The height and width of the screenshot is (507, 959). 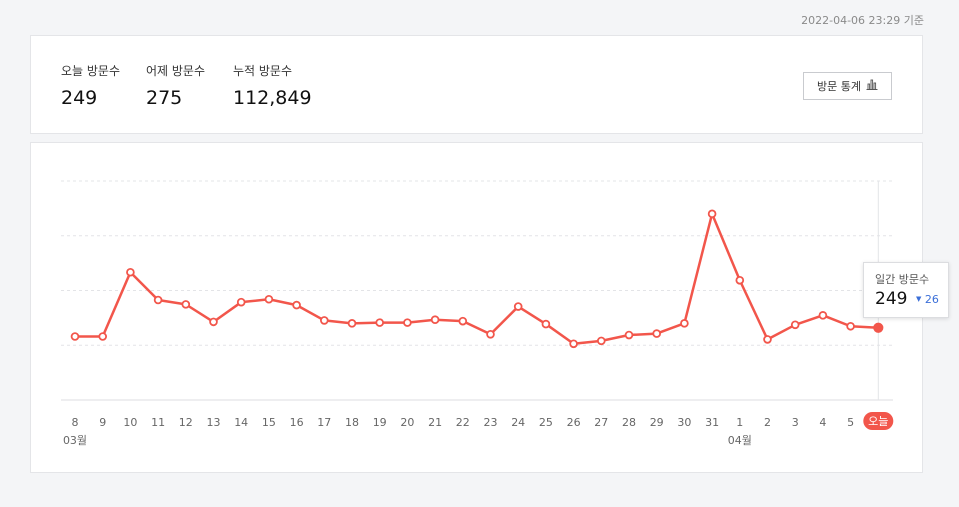 What do you see at coordinates (601, 422) in the screenshot?
I see `x-tick-label: 27` at bounding box center [601, 422].